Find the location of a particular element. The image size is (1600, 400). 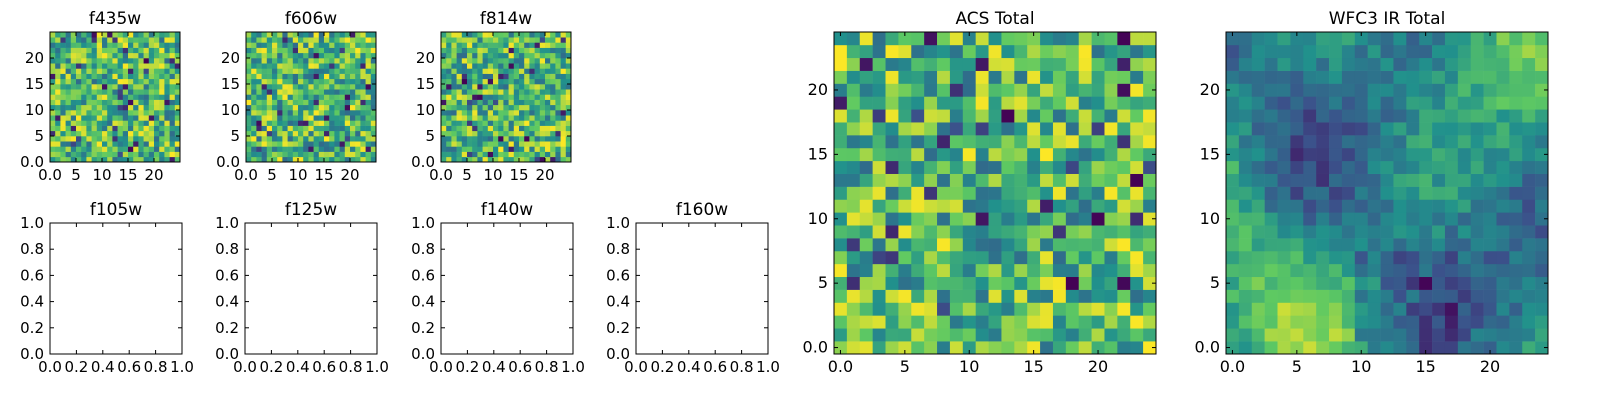

y-tick-label: 0.0 is located at coordinates (227, 354).